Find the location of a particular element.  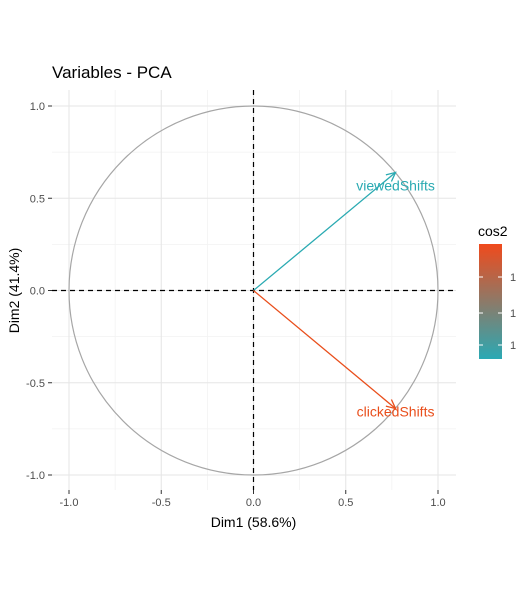

legend-title: cos2 is located at coordinates (493, 231).